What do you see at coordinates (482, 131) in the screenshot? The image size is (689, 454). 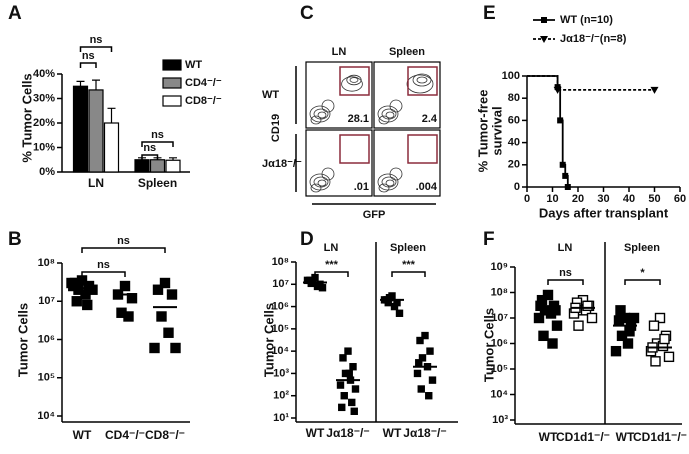 I see `y-axis-label: % Tumor-free` at bounding box center [482, 131].